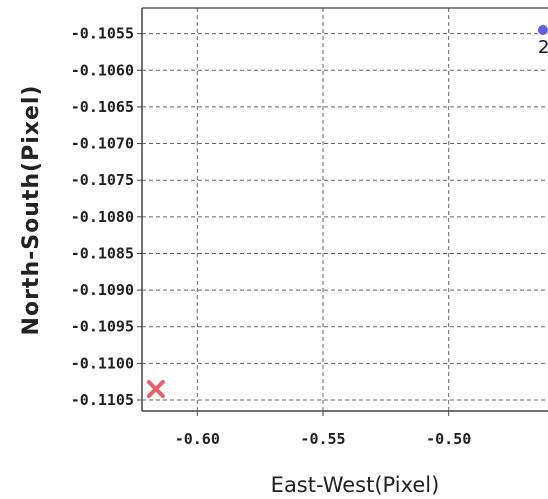 Image resolution: width=548 pixels, height=499 pixels. What do you see at coordinates (102, 144) in the screenshot?
I see `y-tick-label: -0.1070` at bounding box center [102, 144].